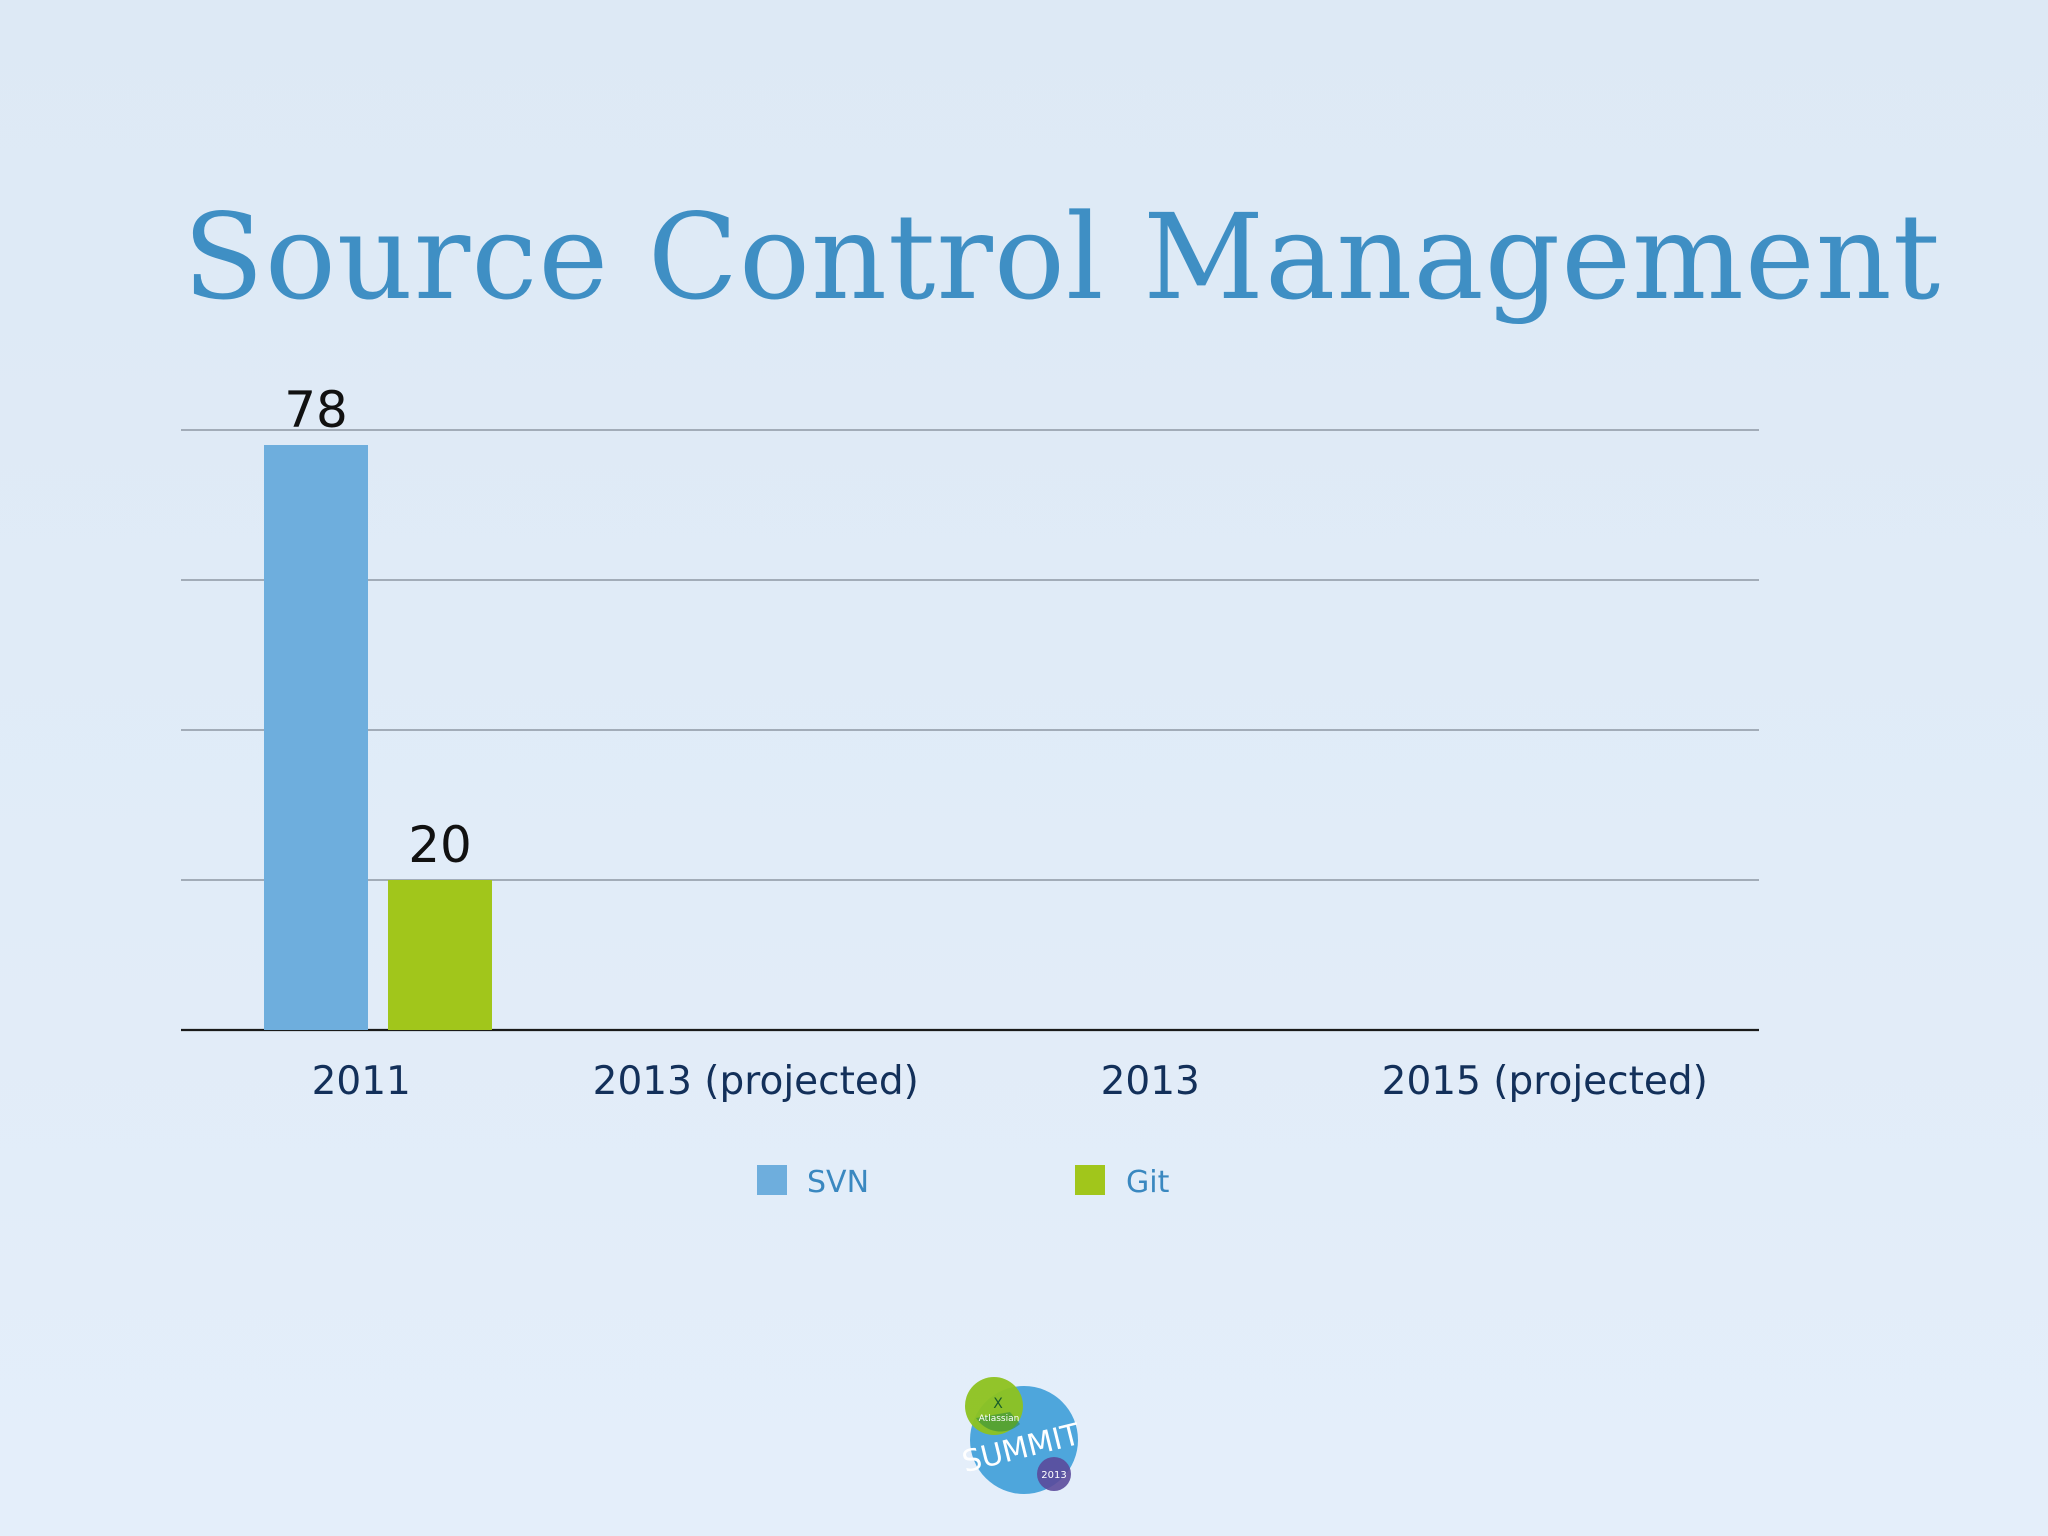 Image resolution: width=2048 pixels, height=1536 pixels. What do you see at coordinates (1148, 1182) in the screenshot?
I see `legend-label-git: Git` at bounding box center [1148, 1182].